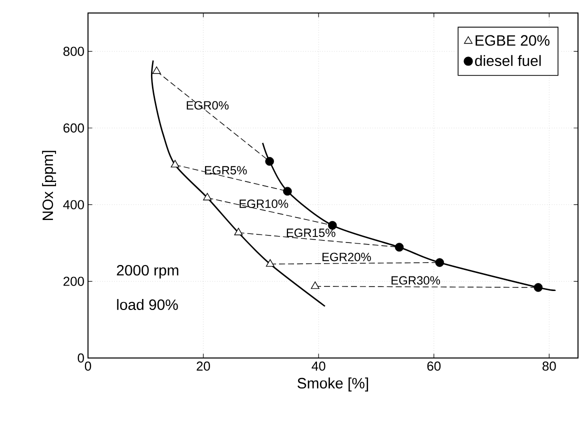 This screenshot has height=423, width=583. Describe the element at coordinates (74, 128) in the screenshot. I see `y-tick-label: 600` at that location.